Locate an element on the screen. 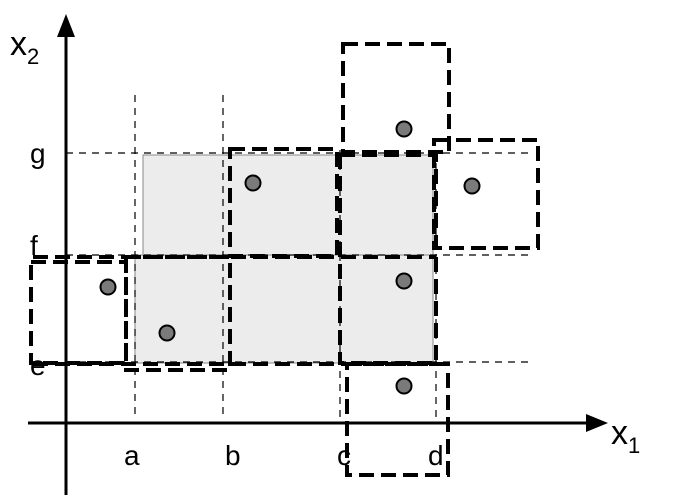 The height and width of the screenshot is (504, 678). x-axis-arrowhead is located at coordinates (597, 423).